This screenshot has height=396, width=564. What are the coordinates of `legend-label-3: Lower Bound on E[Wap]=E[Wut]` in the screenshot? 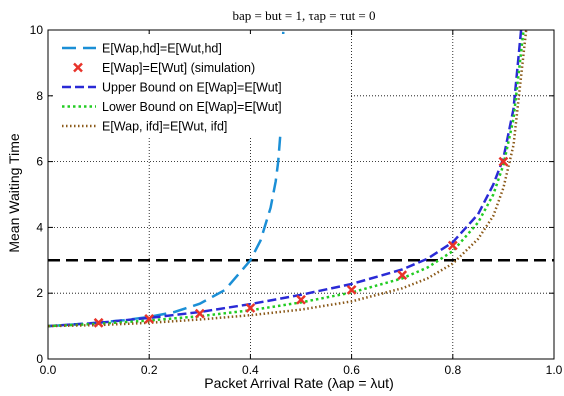 It's located at (192, 107).